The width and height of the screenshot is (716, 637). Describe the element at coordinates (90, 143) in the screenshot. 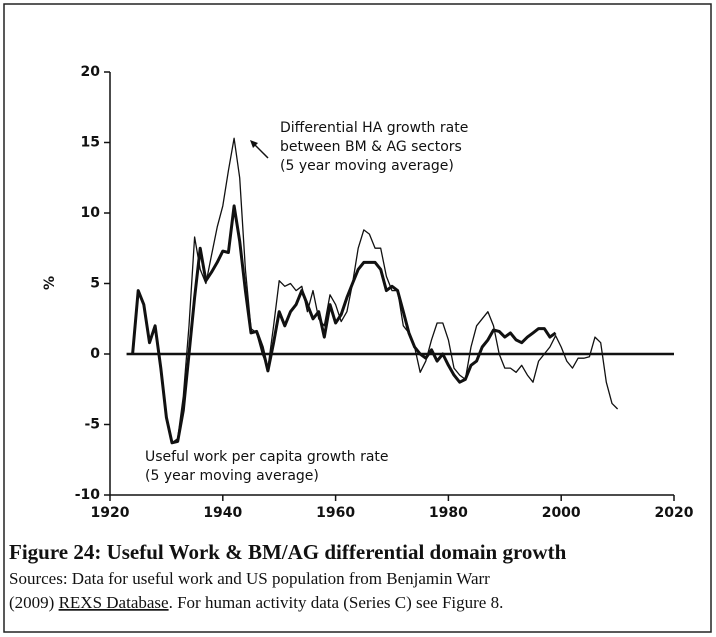

I see `y-tick-label: 15` at that location.